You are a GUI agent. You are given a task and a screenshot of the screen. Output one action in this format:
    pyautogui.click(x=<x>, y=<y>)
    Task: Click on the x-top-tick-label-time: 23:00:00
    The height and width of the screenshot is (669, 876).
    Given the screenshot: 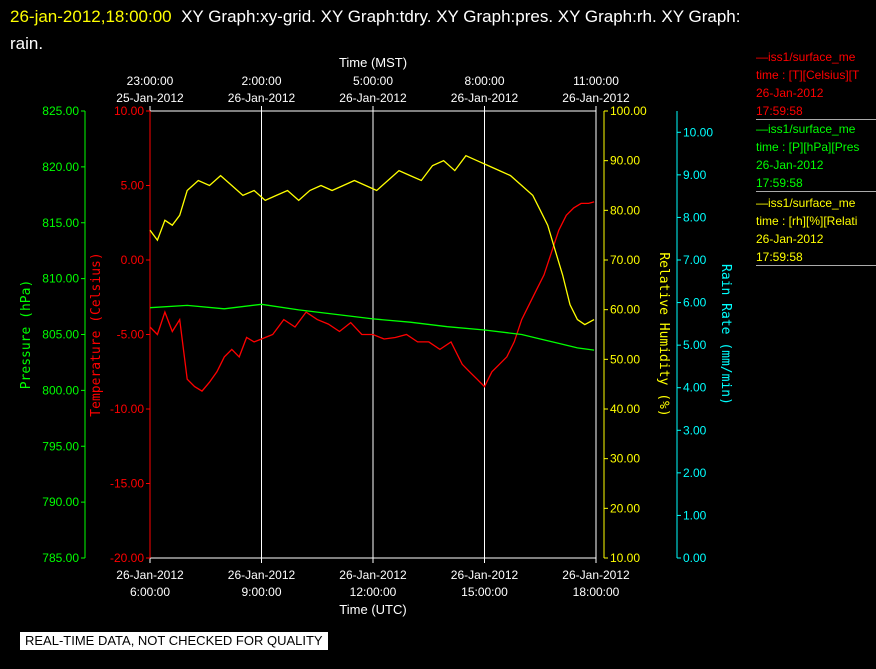 What is the action you would take?
    pyautogui.click(x=150, y=81)
    